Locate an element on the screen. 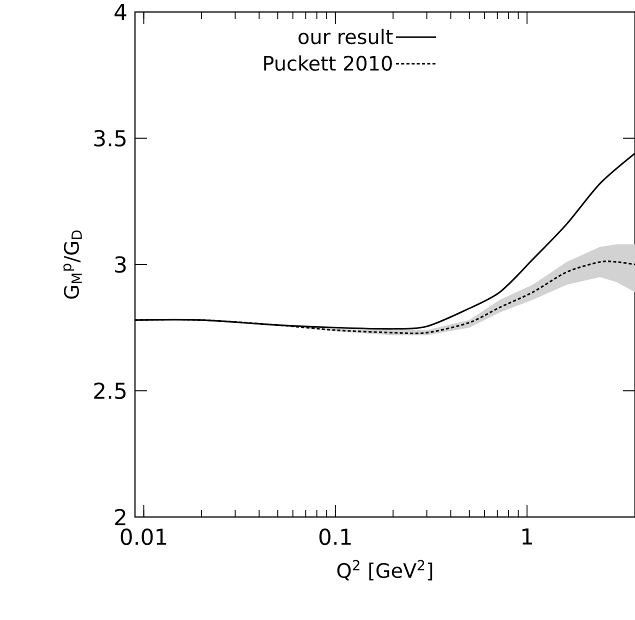  y-tick-label: 4 is located at coordinates (120, 12).